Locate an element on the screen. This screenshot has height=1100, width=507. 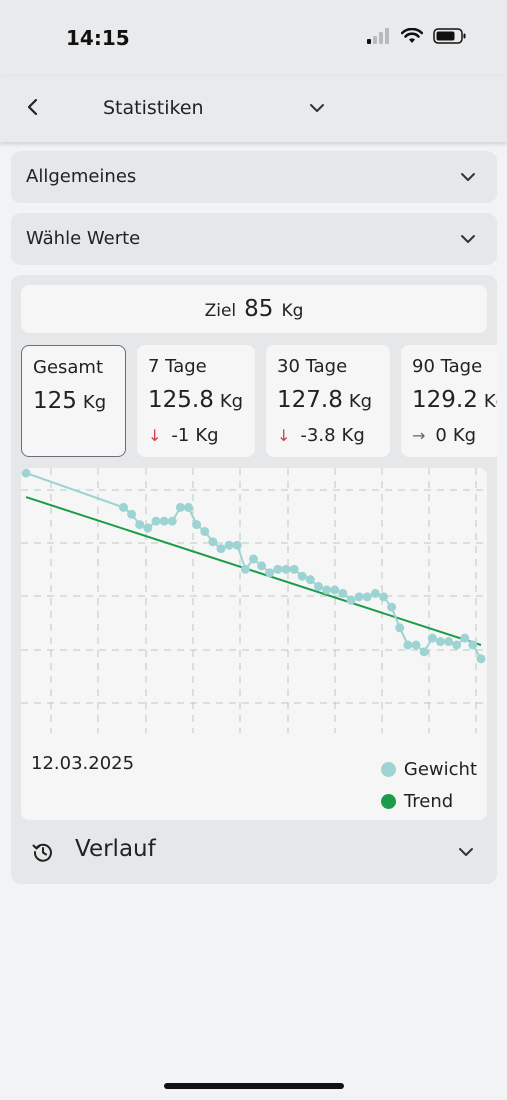
goal-label: Ziel is located at coordinates (220, 311).